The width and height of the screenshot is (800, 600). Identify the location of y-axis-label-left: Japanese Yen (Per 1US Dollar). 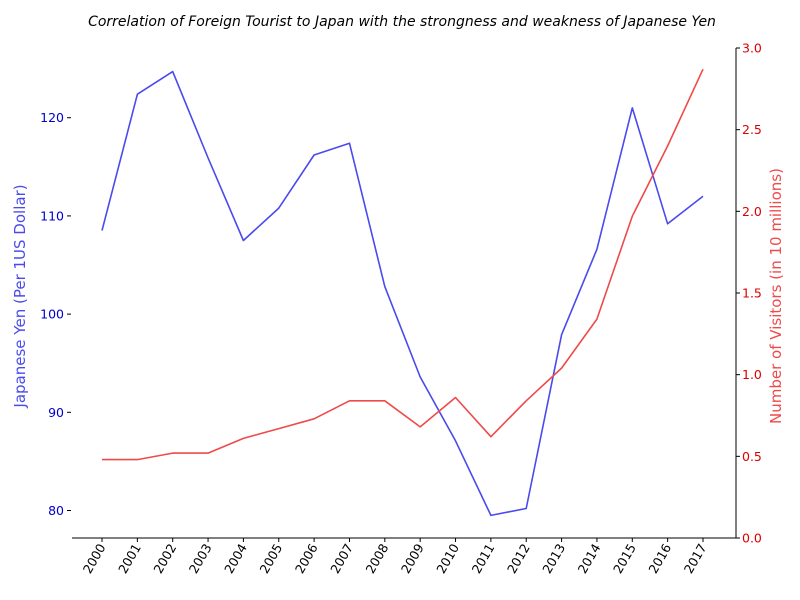
(20, 296).